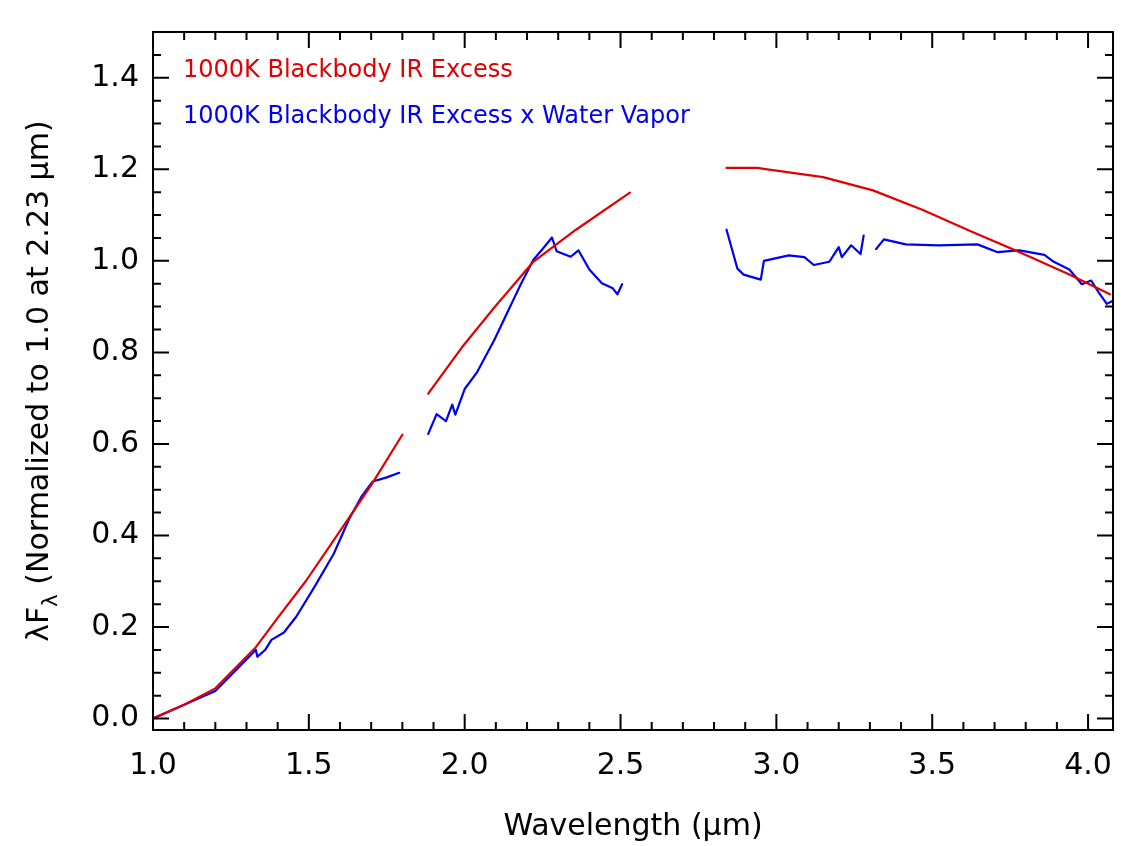 This screenshot has width=1130, height=846. What do you see at coordinates (932, 763) in the screenshot?
I see `x-tick-label: 3.5` at bounding box center [932, 763].